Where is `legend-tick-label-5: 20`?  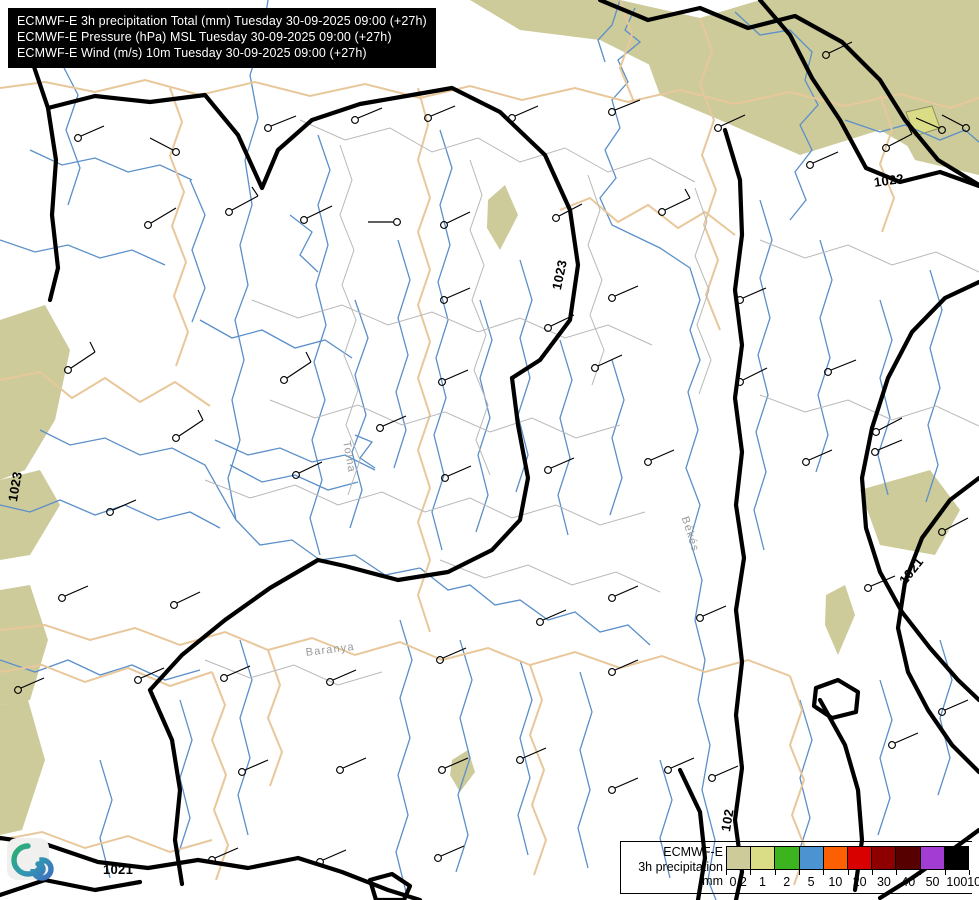
legend-tick-label-5: 20 is located at coordinates (859, 882).